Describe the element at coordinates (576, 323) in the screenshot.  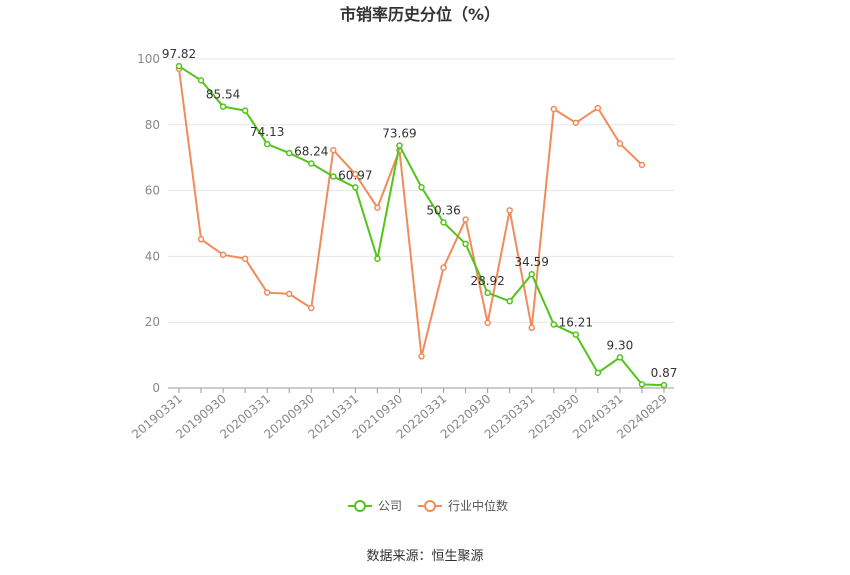
I see `data-label: 16.21` at that location.